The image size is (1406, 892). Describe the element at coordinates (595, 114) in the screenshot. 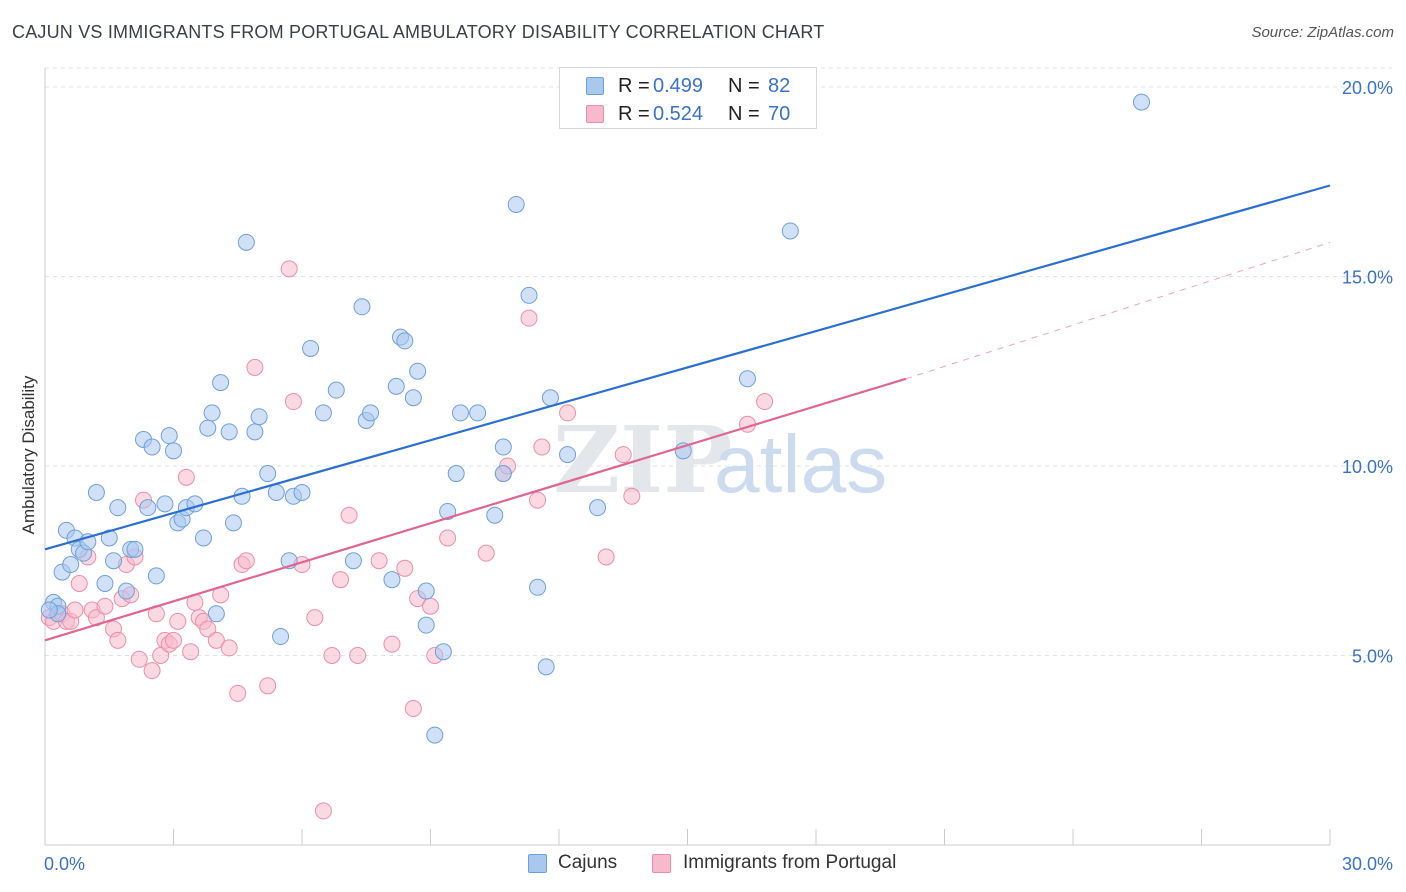

I see `portugal-swatch` at that location.